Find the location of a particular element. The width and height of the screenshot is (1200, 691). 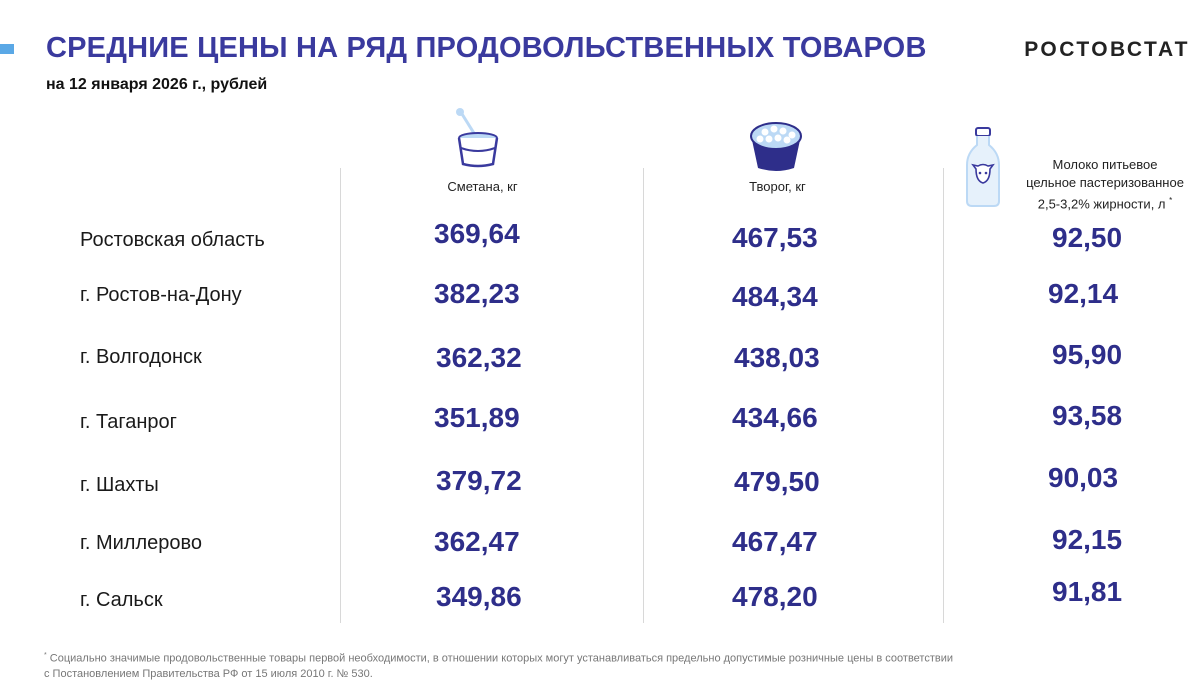

value-sour-cream: 362,32 is located at coordinates (479, 357).